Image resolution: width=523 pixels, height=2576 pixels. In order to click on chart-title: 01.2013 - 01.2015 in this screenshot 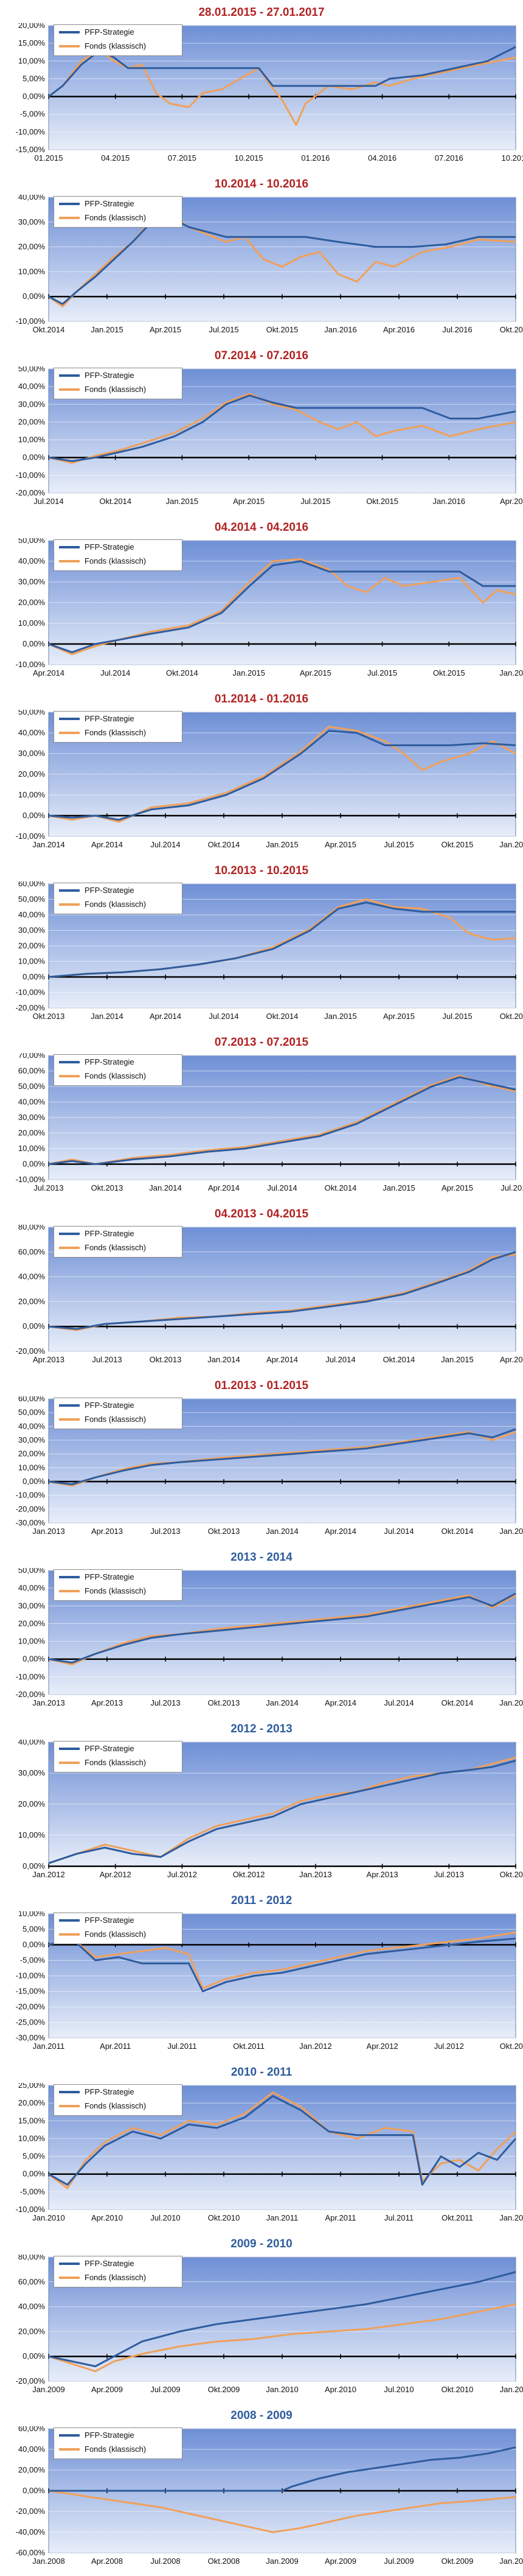, I will do `click(261, 1386)`.